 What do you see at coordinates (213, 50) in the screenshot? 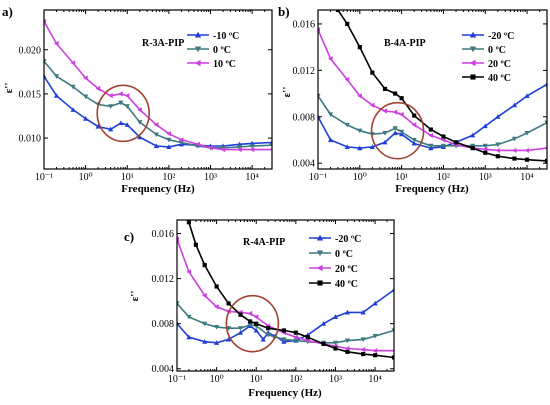
I see `legend: -10 ºC 0 ºC 10 ºC` at bounding box center [213, 50].